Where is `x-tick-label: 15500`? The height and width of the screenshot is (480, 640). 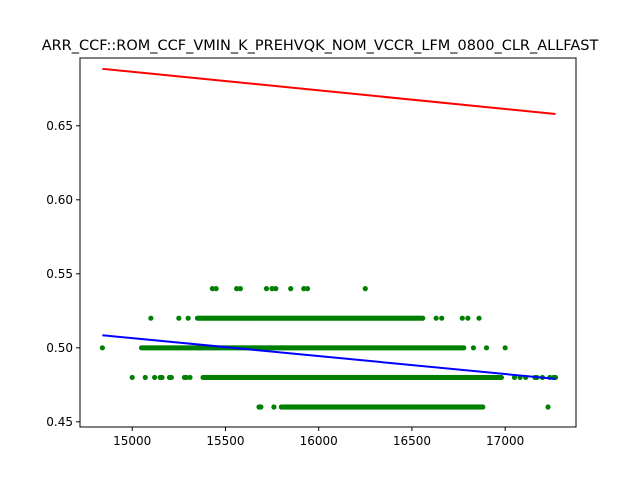 x-tick-label: 15500 is located at coordinates (225, 441).